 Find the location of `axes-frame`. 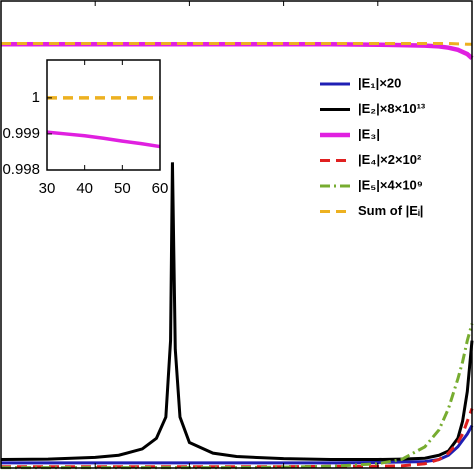

axes-frame is located at coordinates (103, 115).